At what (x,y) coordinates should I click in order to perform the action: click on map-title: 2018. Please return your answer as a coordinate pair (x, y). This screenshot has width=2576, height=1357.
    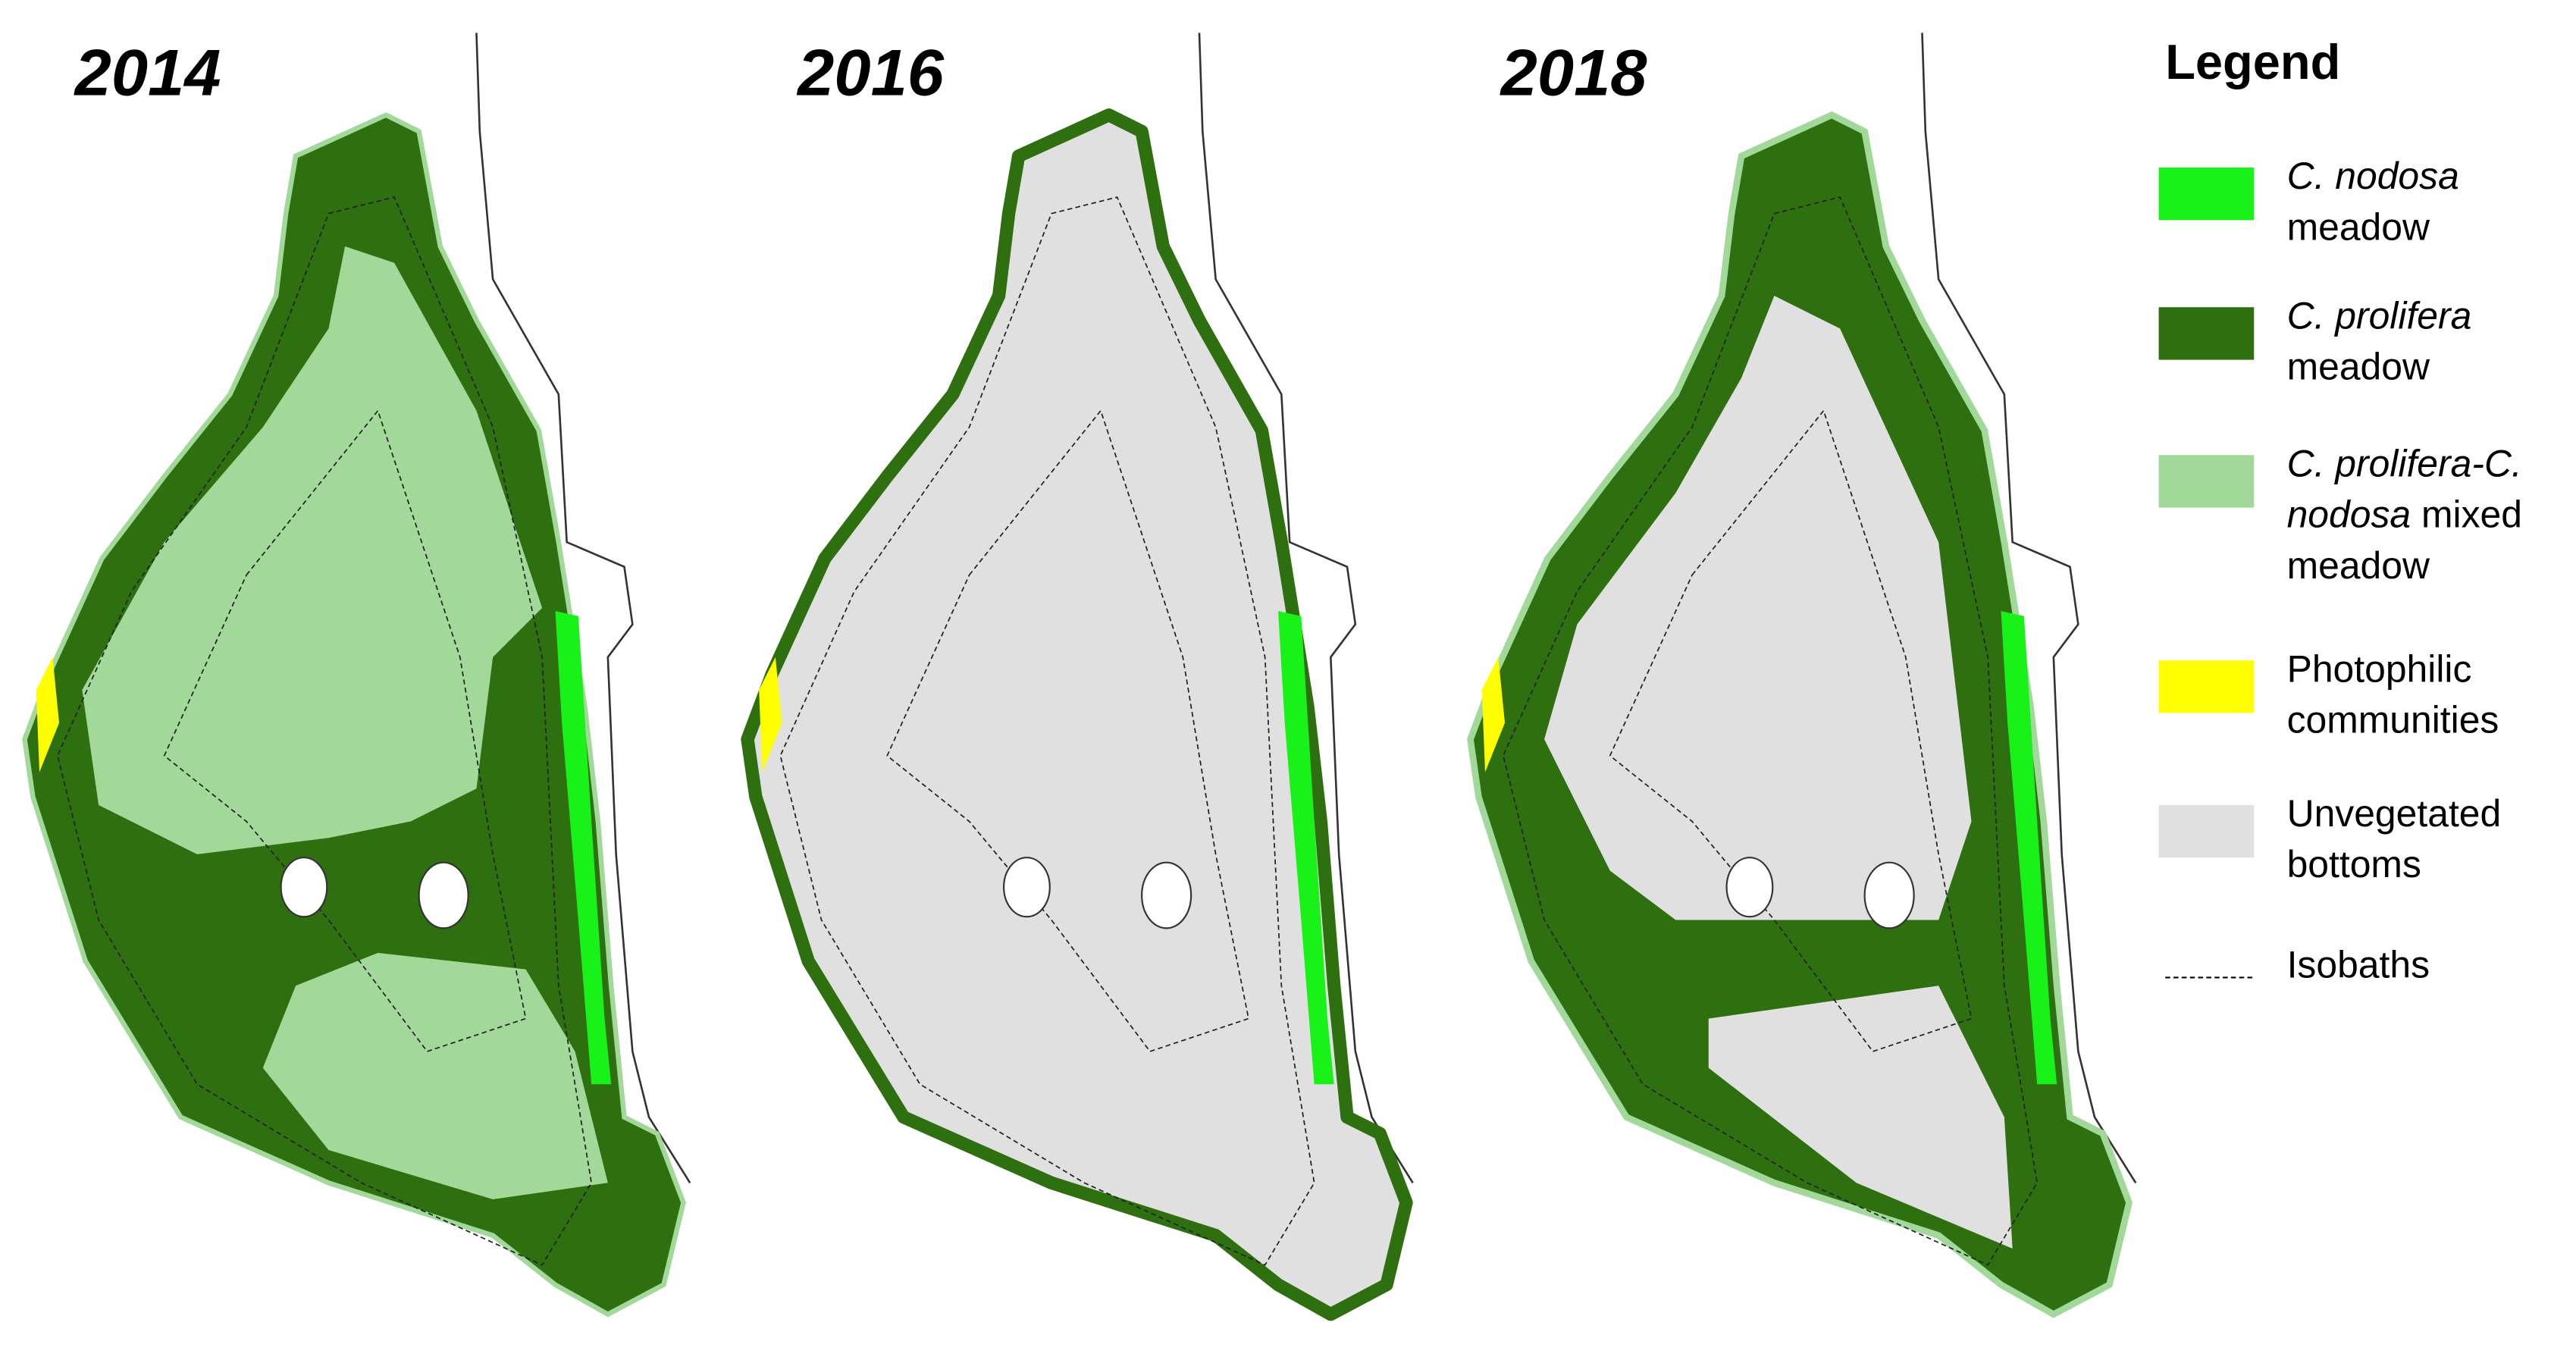
    Looking at the image, I should click on (1574, 73).